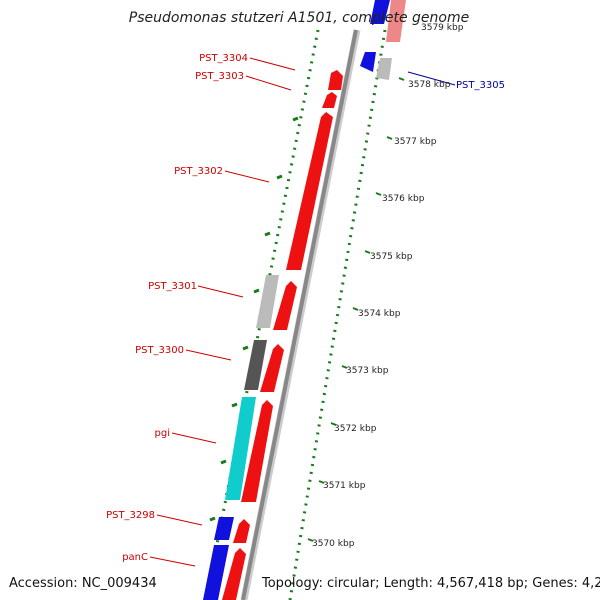 The width and height of the screenshot is (600, 600). I want to click on gene-shape-pst3303, so click(329, 100).